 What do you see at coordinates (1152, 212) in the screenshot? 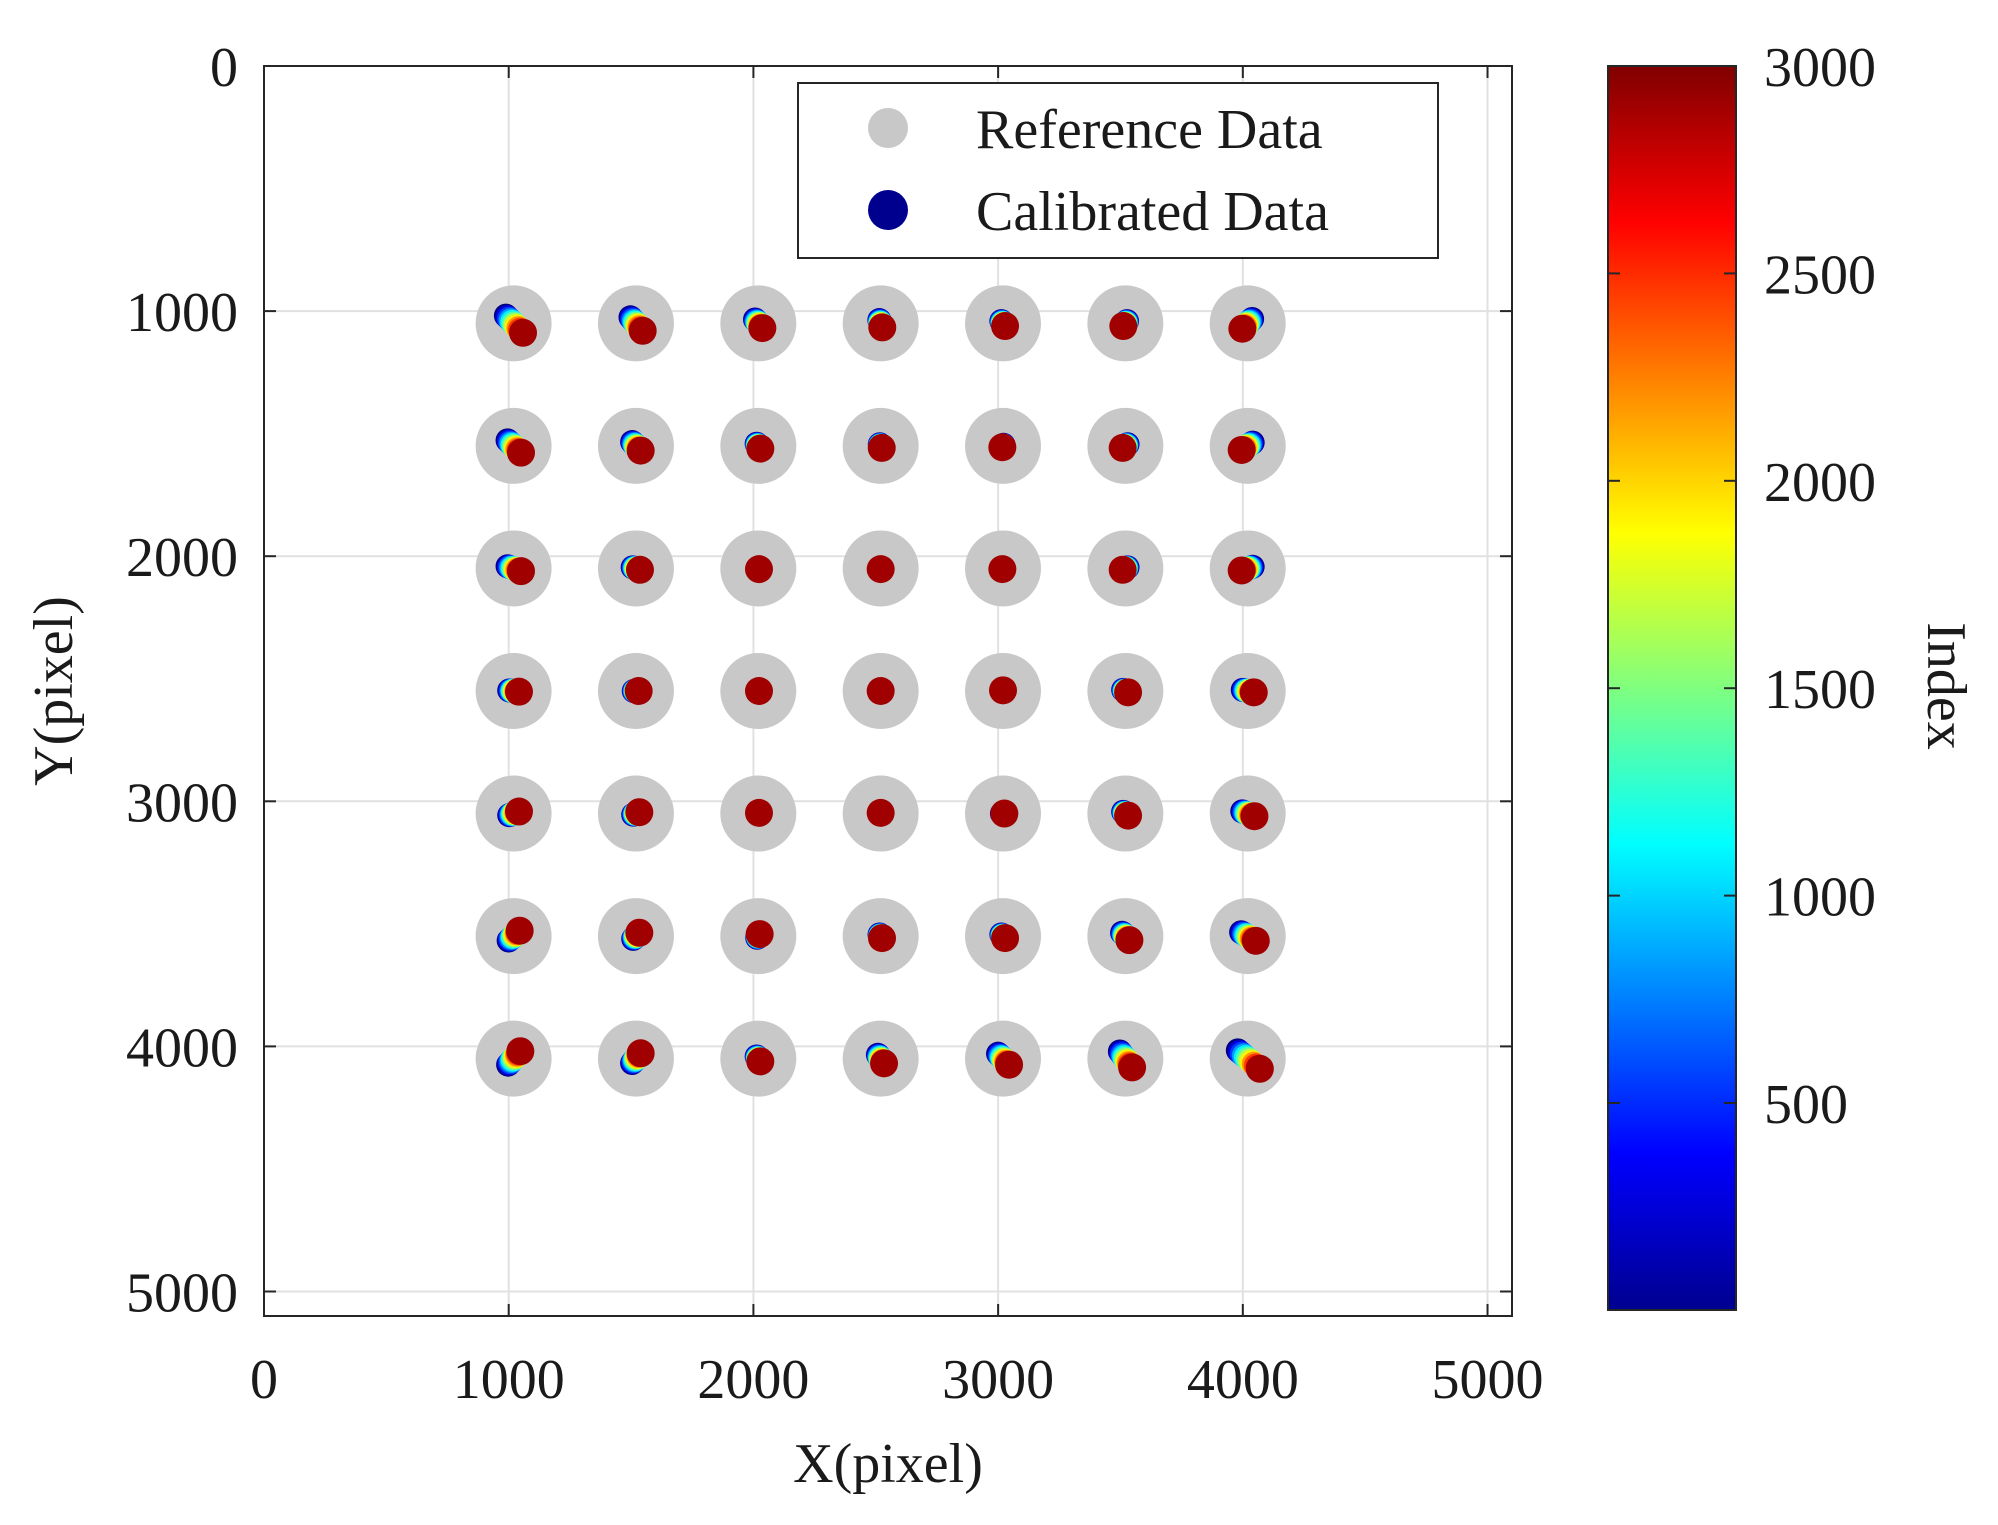
I see `legend-calibrated-label: Calibrated Data` at bounding box center [1152, 212].